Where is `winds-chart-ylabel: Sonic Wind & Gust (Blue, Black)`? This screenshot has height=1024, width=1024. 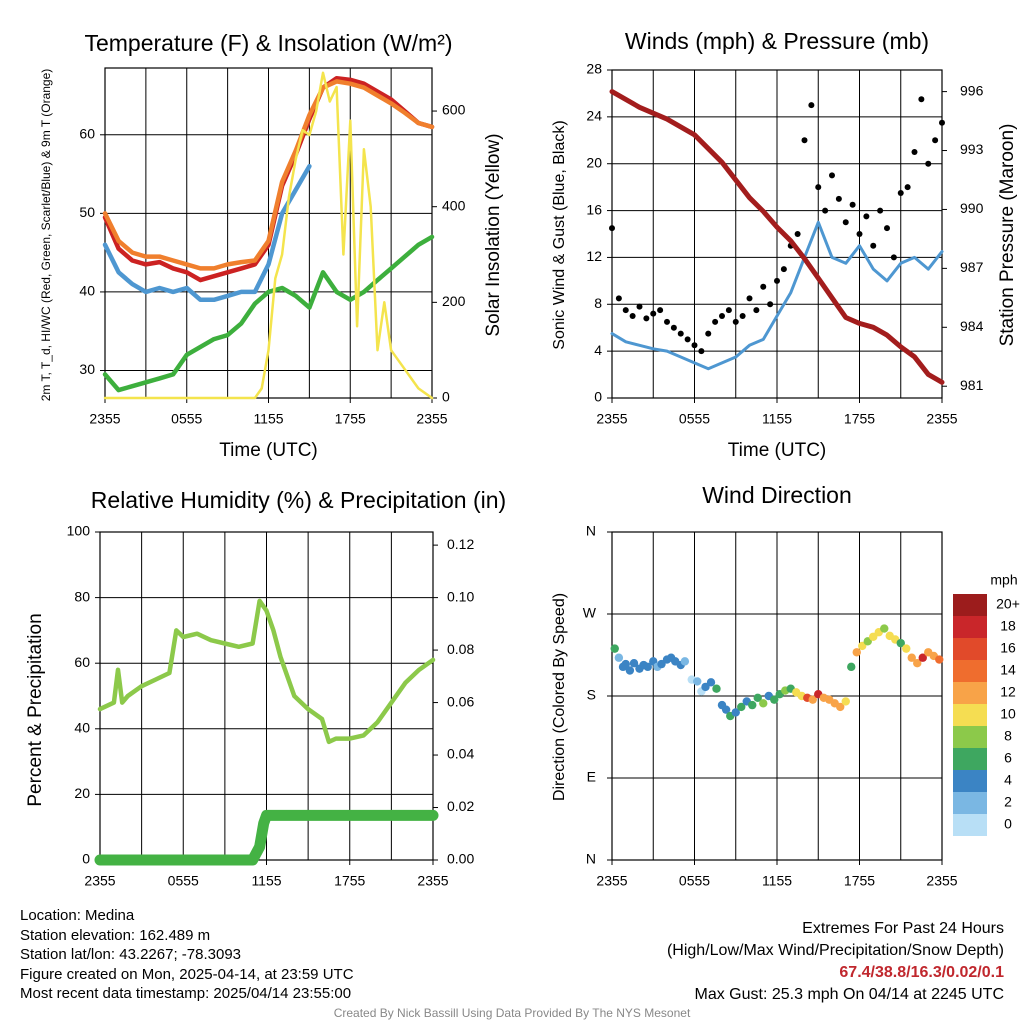
winds-chart-ylabel: Sonic Wind & Gust (Blue, Black) is located at coordinates (559, 234).